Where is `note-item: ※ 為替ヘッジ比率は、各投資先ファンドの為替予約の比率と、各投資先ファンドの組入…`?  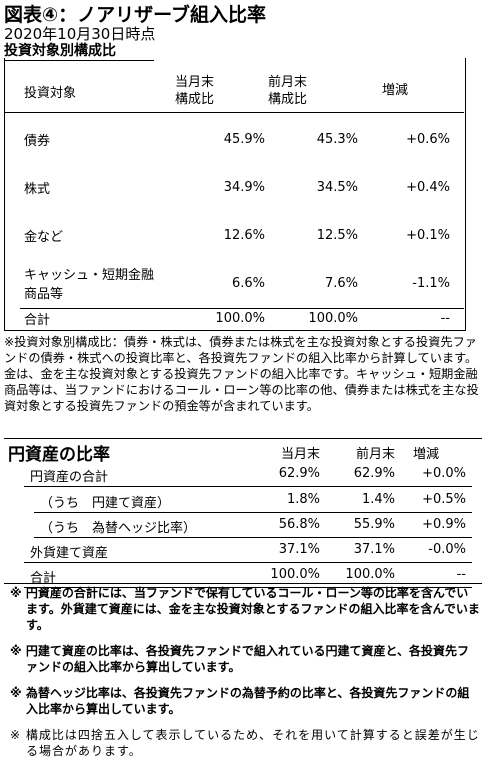
note-item: ※ 為替ヘッジ比率は、各投資先ファンドの為替予約の比率と、各投資先ファンドの組入… is located at coordinates (240, 701).